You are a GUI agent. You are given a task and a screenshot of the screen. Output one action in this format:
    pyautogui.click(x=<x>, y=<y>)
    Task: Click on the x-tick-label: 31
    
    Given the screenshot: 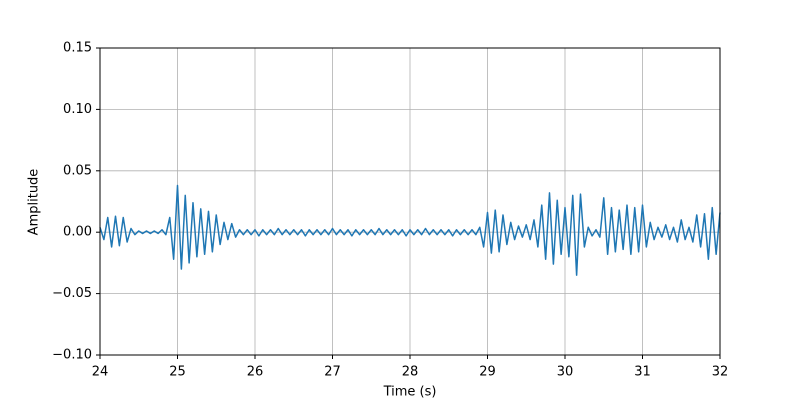 What is the action you would take?
    pyautogui.click(x=642, y=372)
    